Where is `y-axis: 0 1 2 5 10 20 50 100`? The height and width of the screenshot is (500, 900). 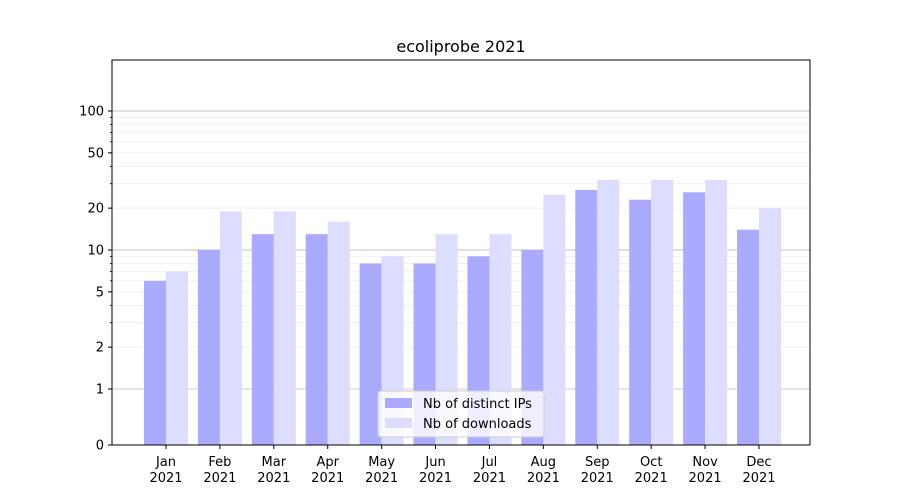
y-axis: 0 1 2 5 10 20 50 100 is located at coordinates (95, 279).